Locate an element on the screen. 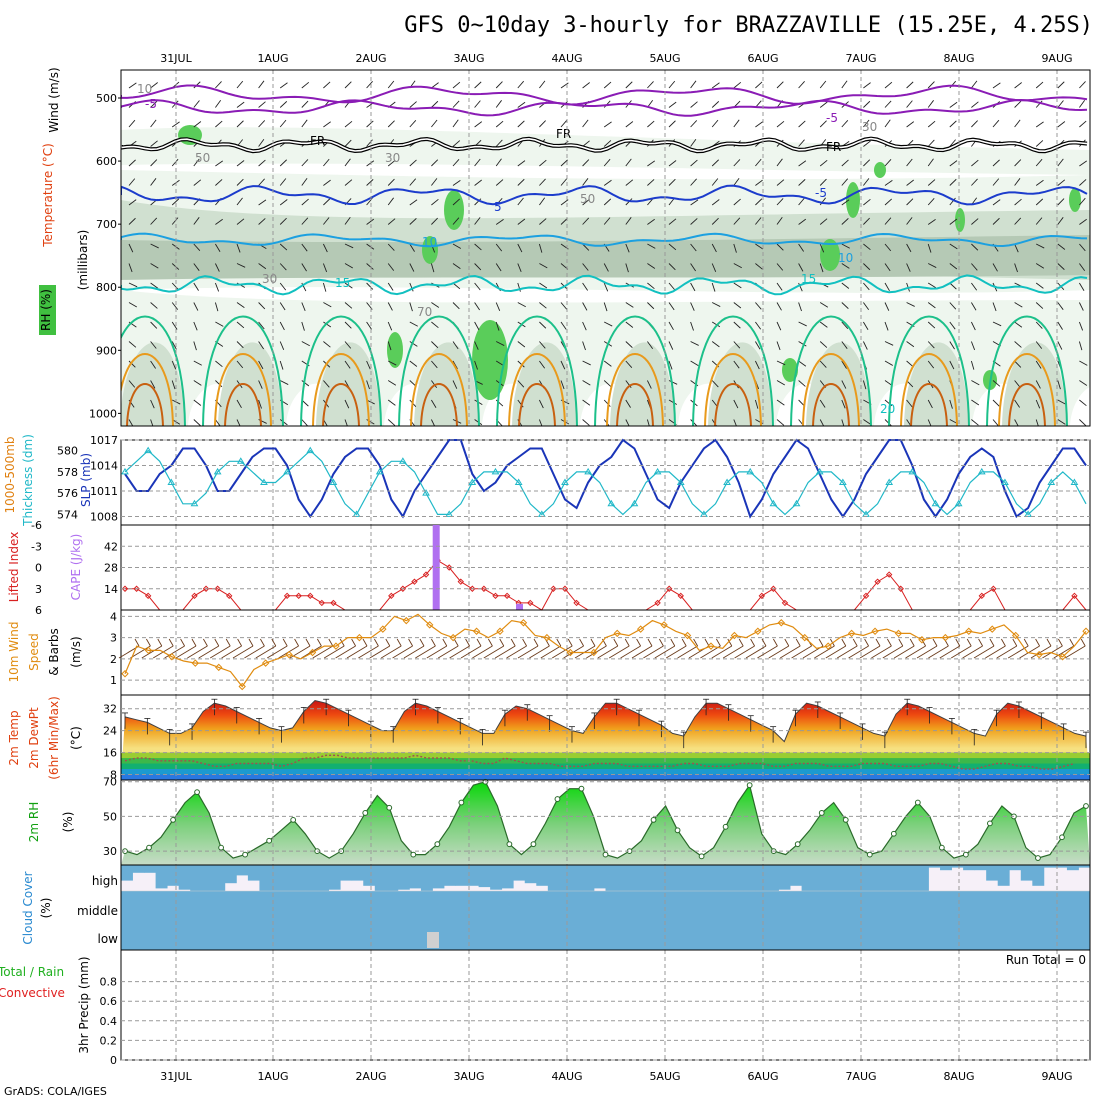  wind-tick: 2 is located at coordinates (113, 659).